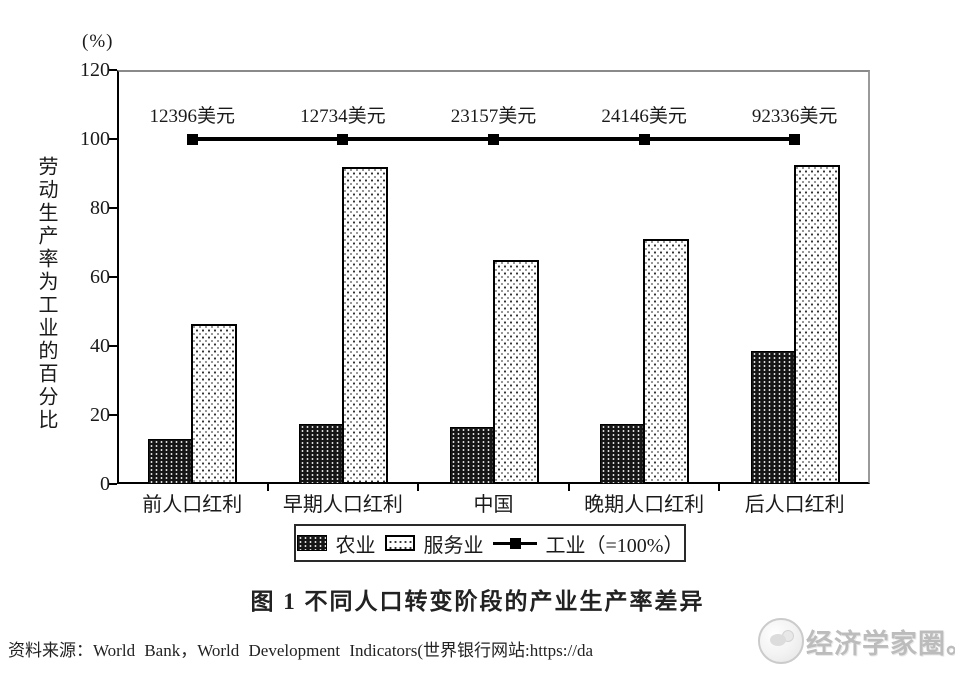 The image size is (955, 692). Describe the element at coordinates (192, 116) in the screenshot. I see `gdp-value-label: 12396美元` at that location.